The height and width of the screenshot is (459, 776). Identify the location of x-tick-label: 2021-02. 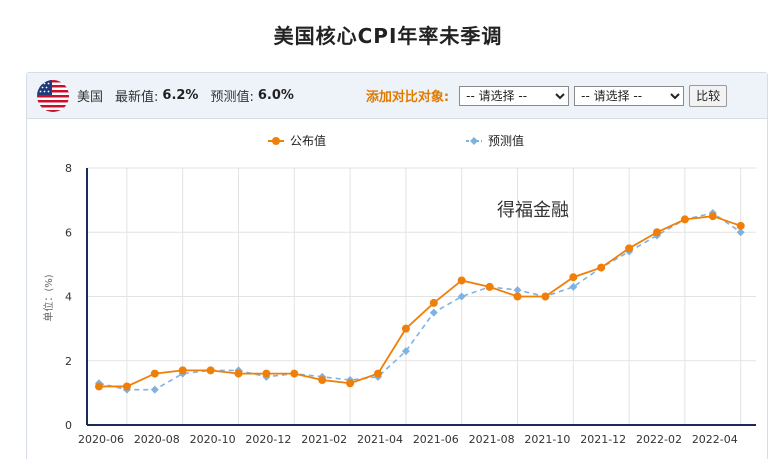
(324, 439).